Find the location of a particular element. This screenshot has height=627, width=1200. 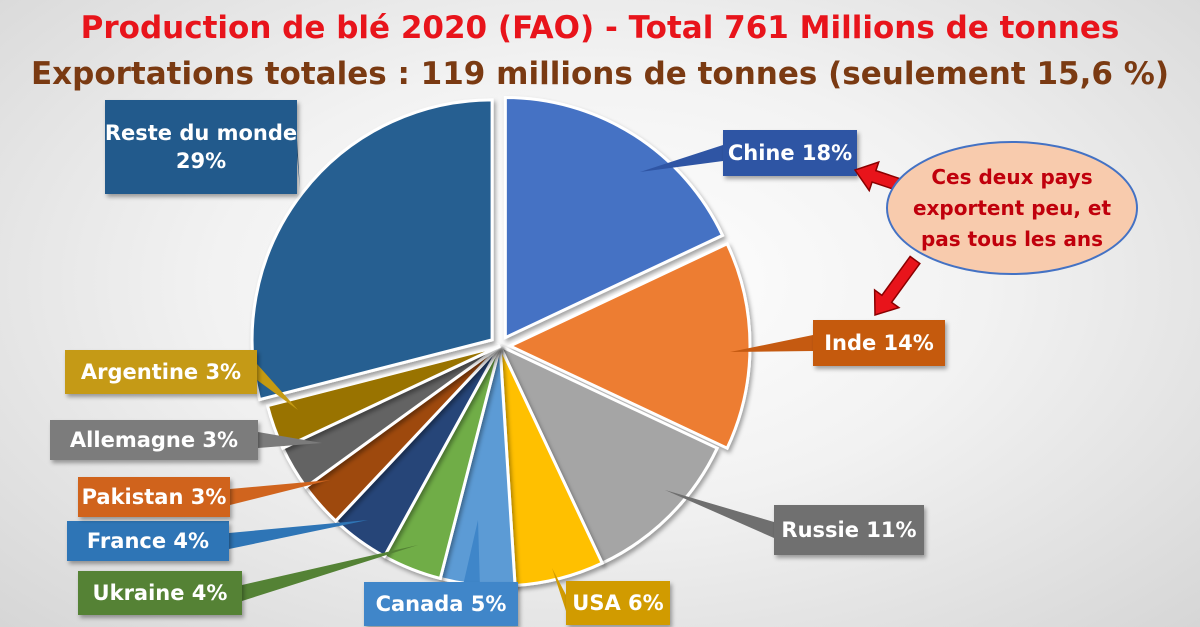

pie-slice-russie is located at coordinates (608, 454).